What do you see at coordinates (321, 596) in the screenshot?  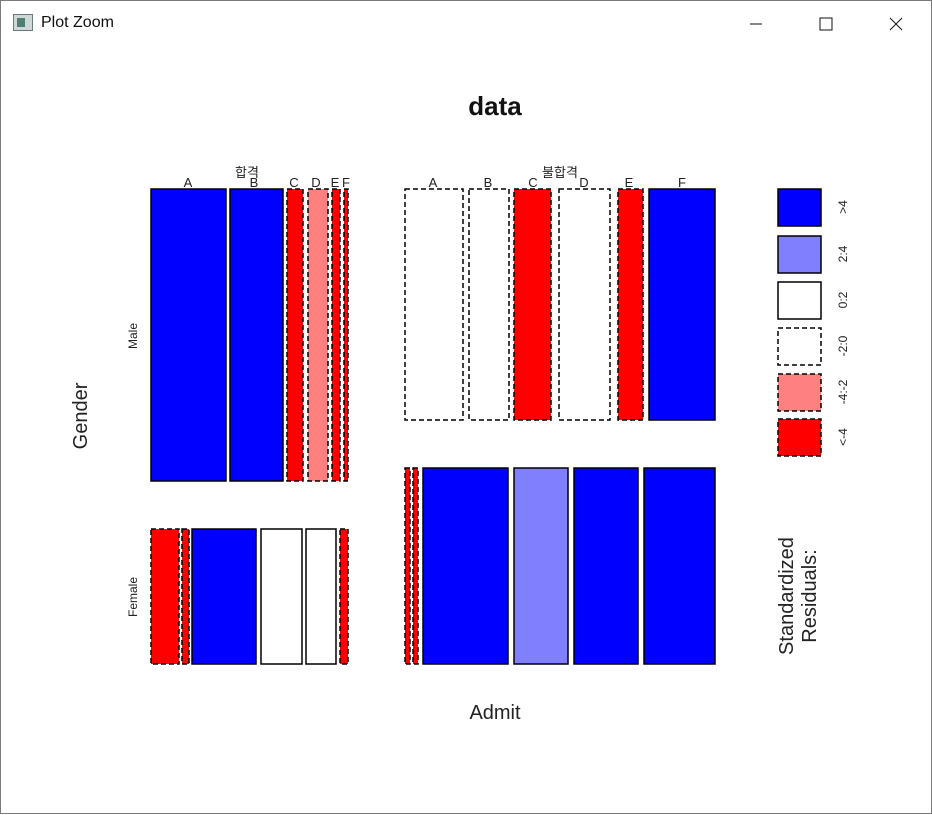 I see `mosaic-cell-pass-female-e` at bounding box center [321, 596].